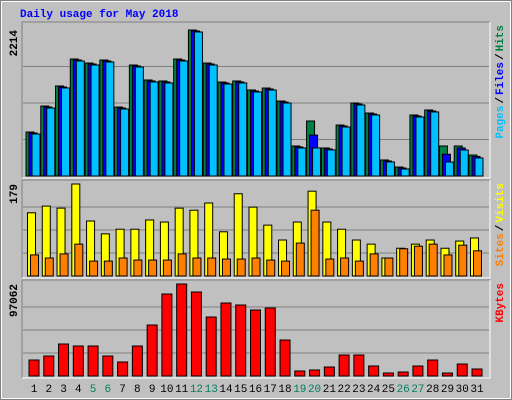 The image size is (512, 400). Describe the element at coordinates (226, 390) in the screenshot. I see `x-tick-label: 14` at that location.